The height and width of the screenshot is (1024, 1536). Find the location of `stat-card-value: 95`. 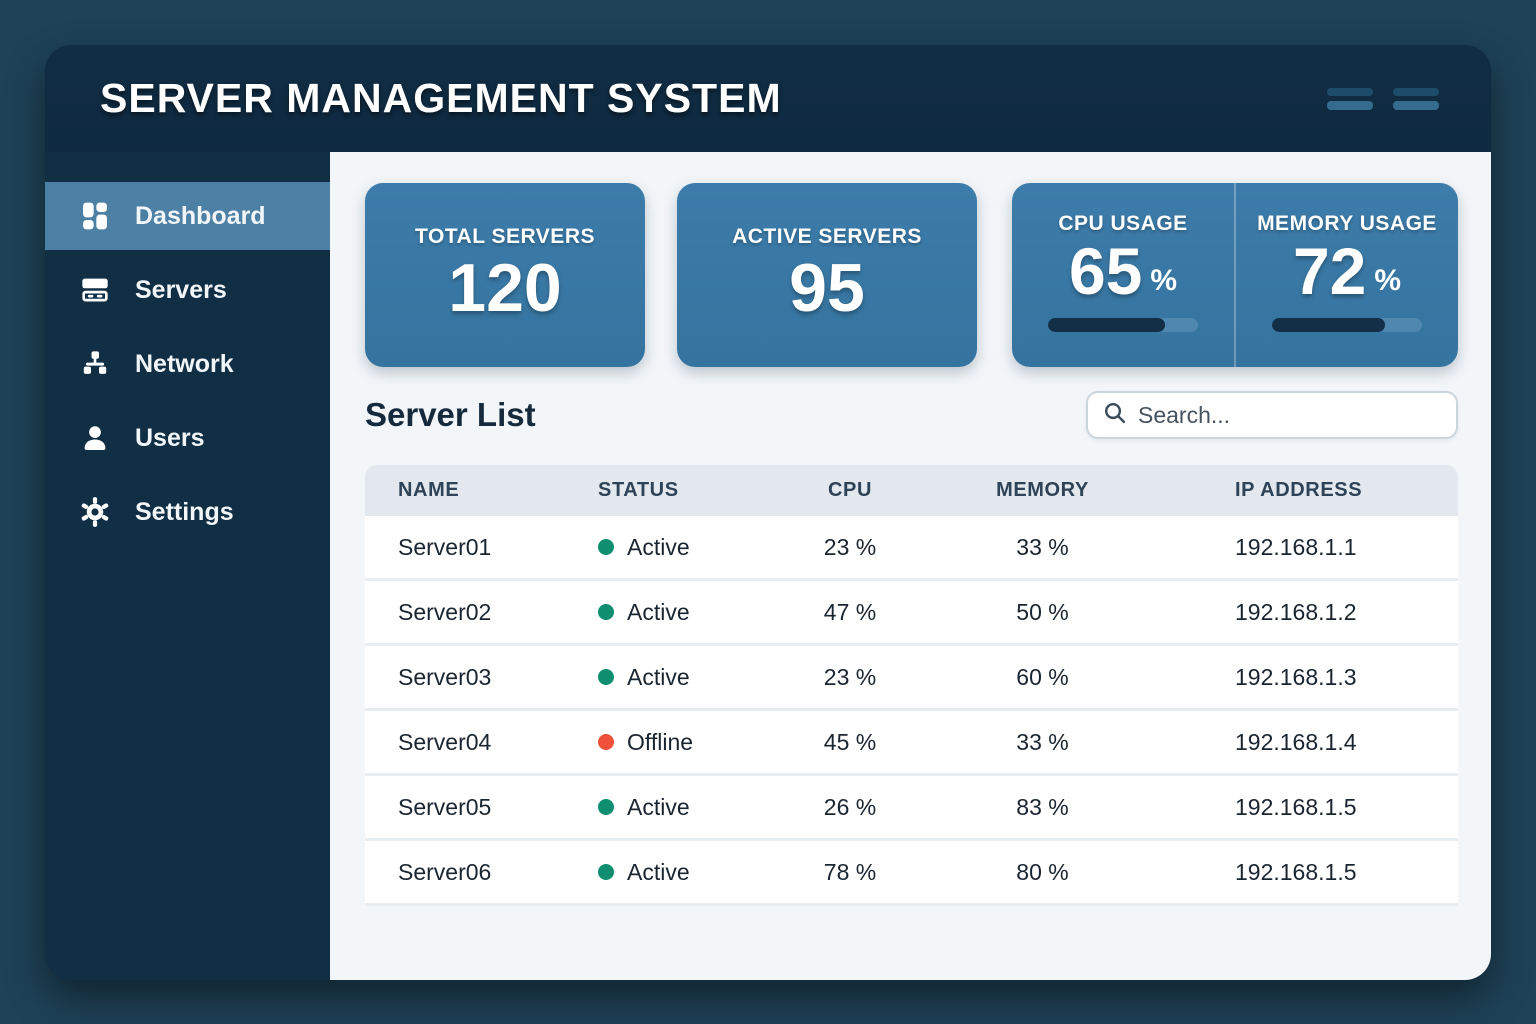

stat-card-value: 95 is located at coordinates (827, 288).